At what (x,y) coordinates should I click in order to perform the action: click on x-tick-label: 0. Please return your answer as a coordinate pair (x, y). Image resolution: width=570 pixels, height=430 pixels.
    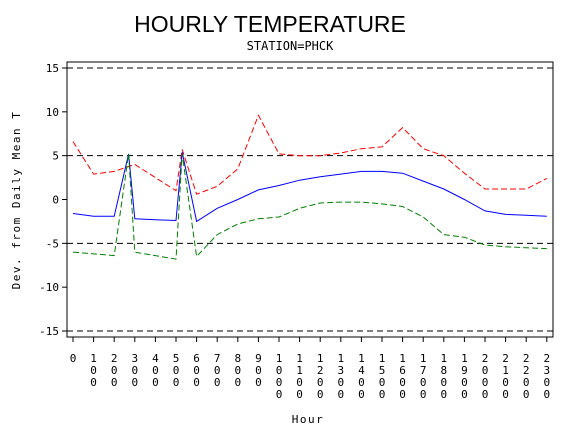
    Looking at the image, I should click on (73, 358).